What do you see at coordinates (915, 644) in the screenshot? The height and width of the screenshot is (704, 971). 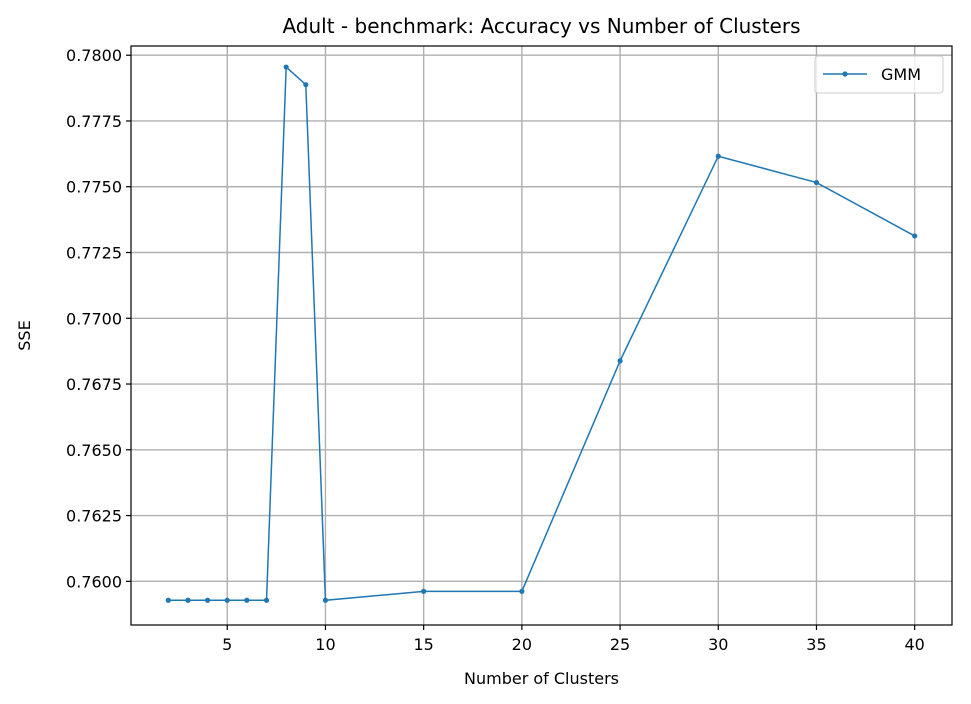 I see `x-tick-label: 40` at bounding box center [915, 644].